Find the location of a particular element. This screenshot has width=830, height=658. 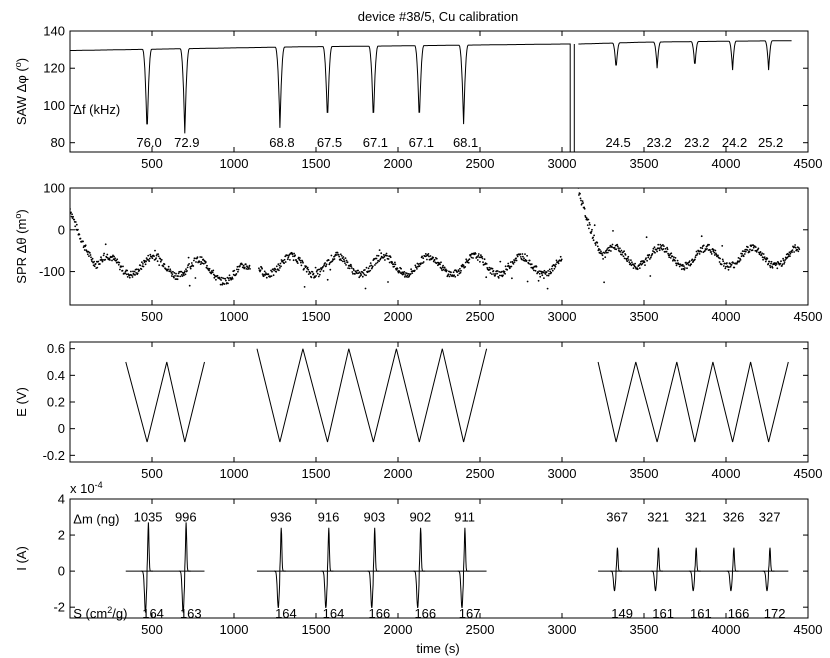

delta-mass-label: 902 is located at coordinates (420, 517).